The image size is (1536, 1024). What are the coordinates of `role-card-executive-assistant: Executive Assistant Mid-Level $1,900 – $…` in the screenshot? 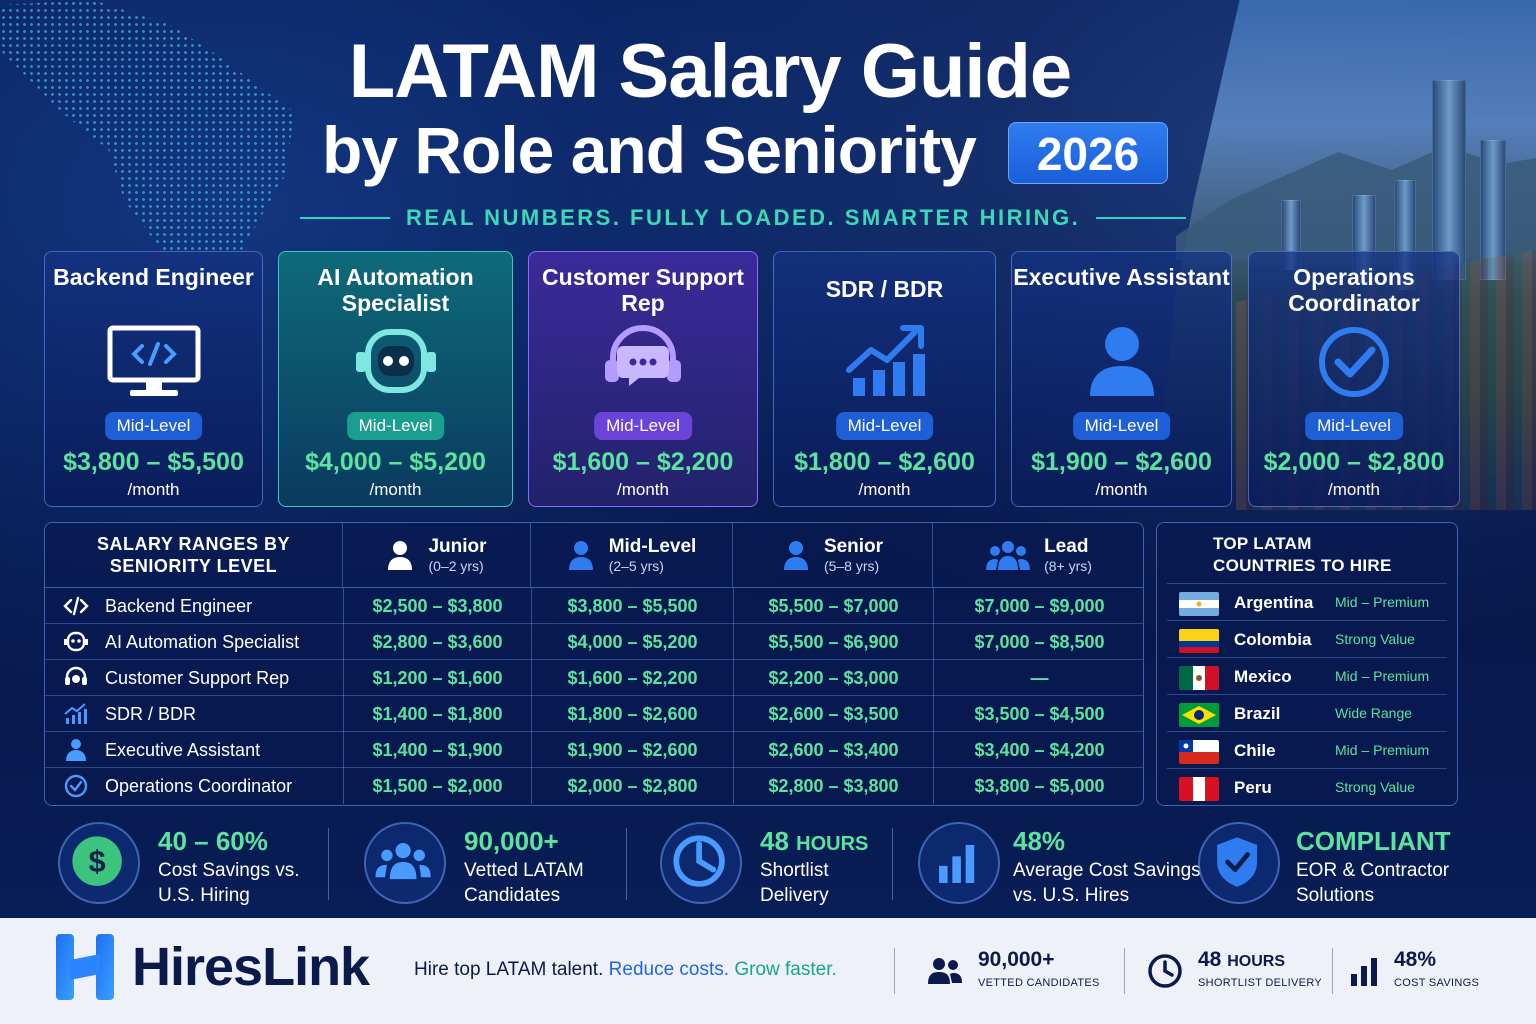 It's located at (1121, 379).